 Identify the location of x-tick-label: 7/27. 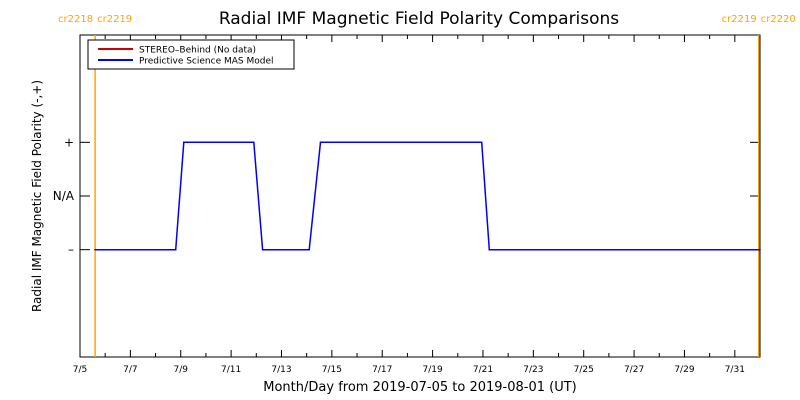
(634, 370).